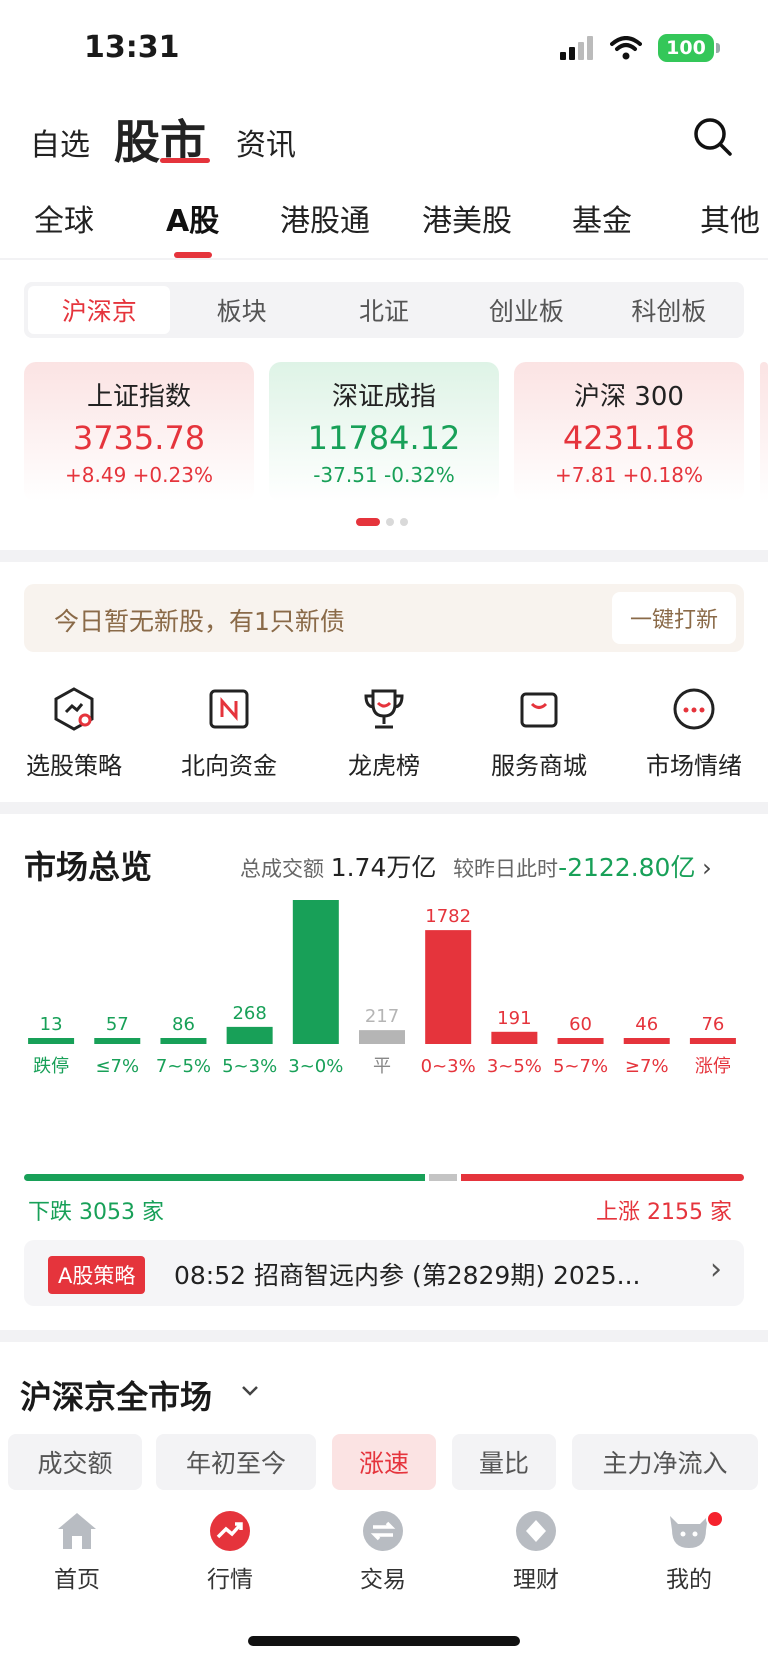 This screenshot has width=768, height=1663. I want to click on index-card-shanghai: 上证指数 3735.78 +8.49 +0.23%, so click(139, 432).